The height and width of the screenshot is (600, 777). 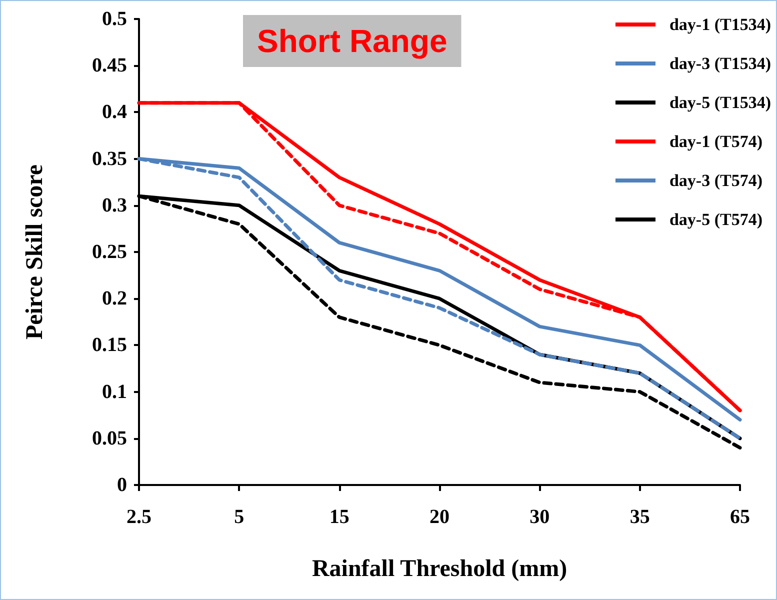 I want to click on legend-label: day-3 (T1534), so click(x=720, y=63).